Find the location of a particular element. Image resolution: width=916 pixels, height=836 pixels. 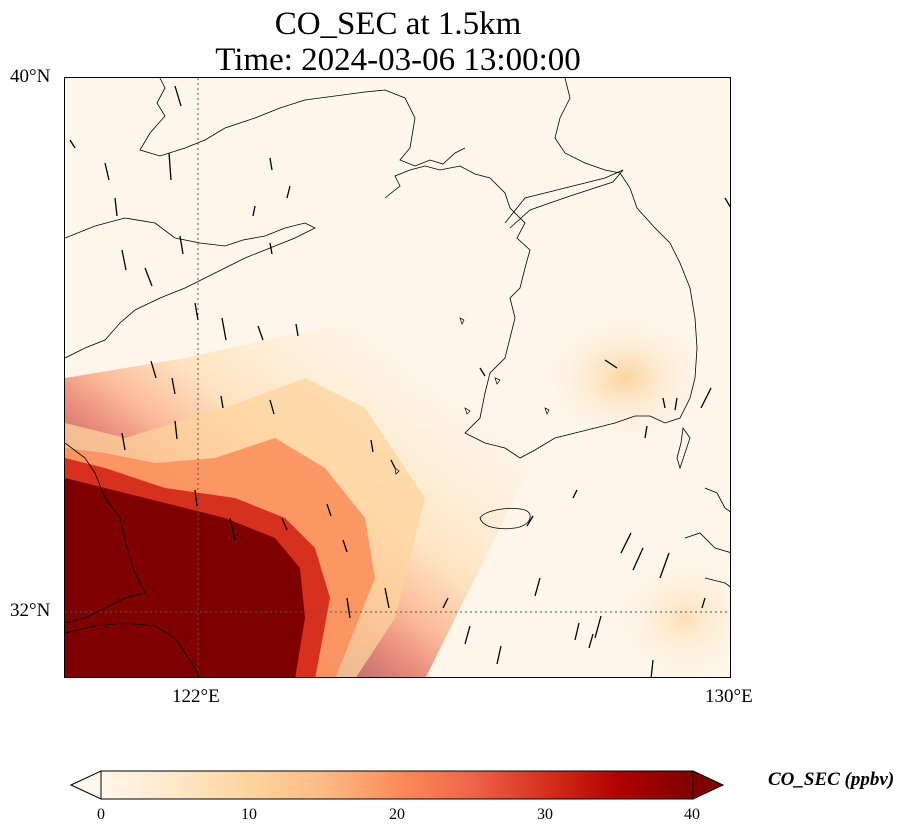

lat-tick-label-40: 40°N is located at coordinates (30, 76).